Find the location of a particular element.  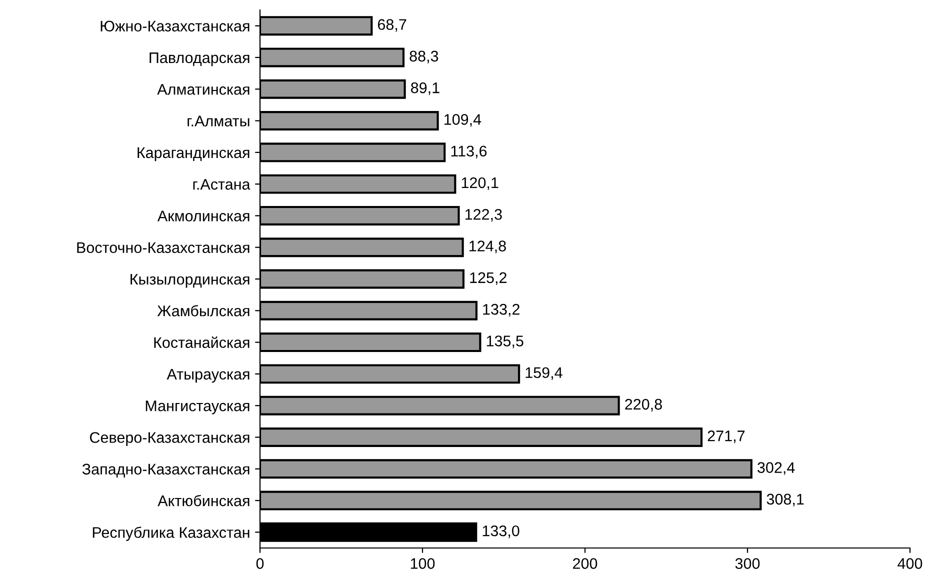

x-tick-label: 400 is located at coordinates (910, 563).